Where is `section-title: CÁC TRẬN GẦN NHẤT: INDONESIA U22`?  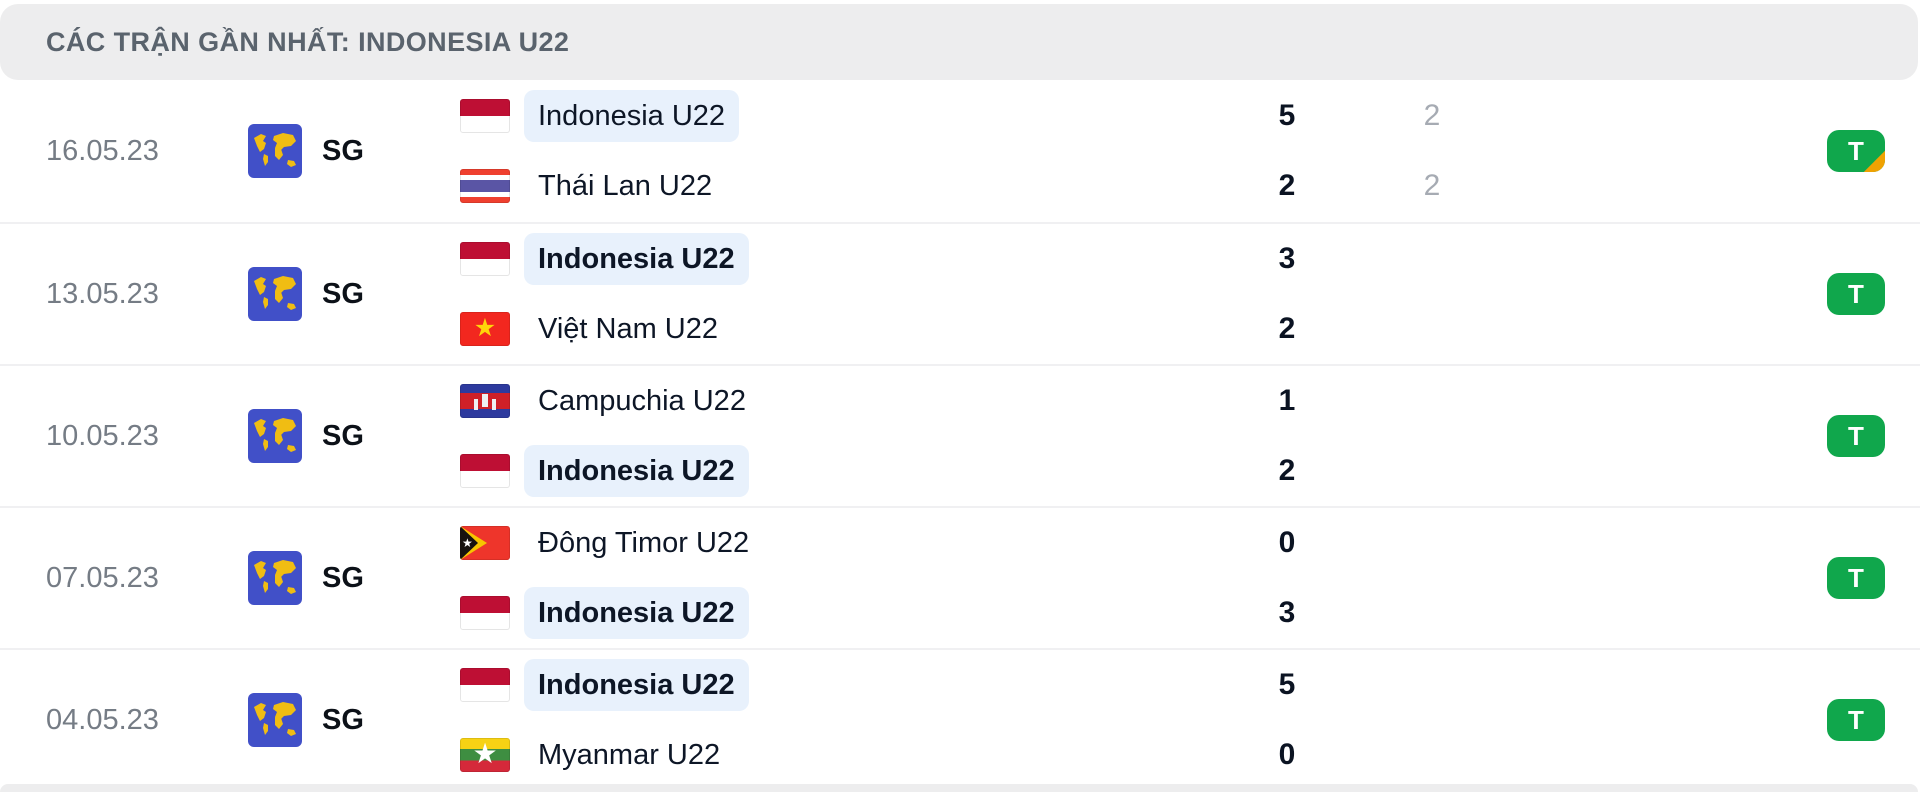 section-title: CÁC TRẬN GẦN NHẤT: INDONESIA U22 is located at coordinates (308, 41).